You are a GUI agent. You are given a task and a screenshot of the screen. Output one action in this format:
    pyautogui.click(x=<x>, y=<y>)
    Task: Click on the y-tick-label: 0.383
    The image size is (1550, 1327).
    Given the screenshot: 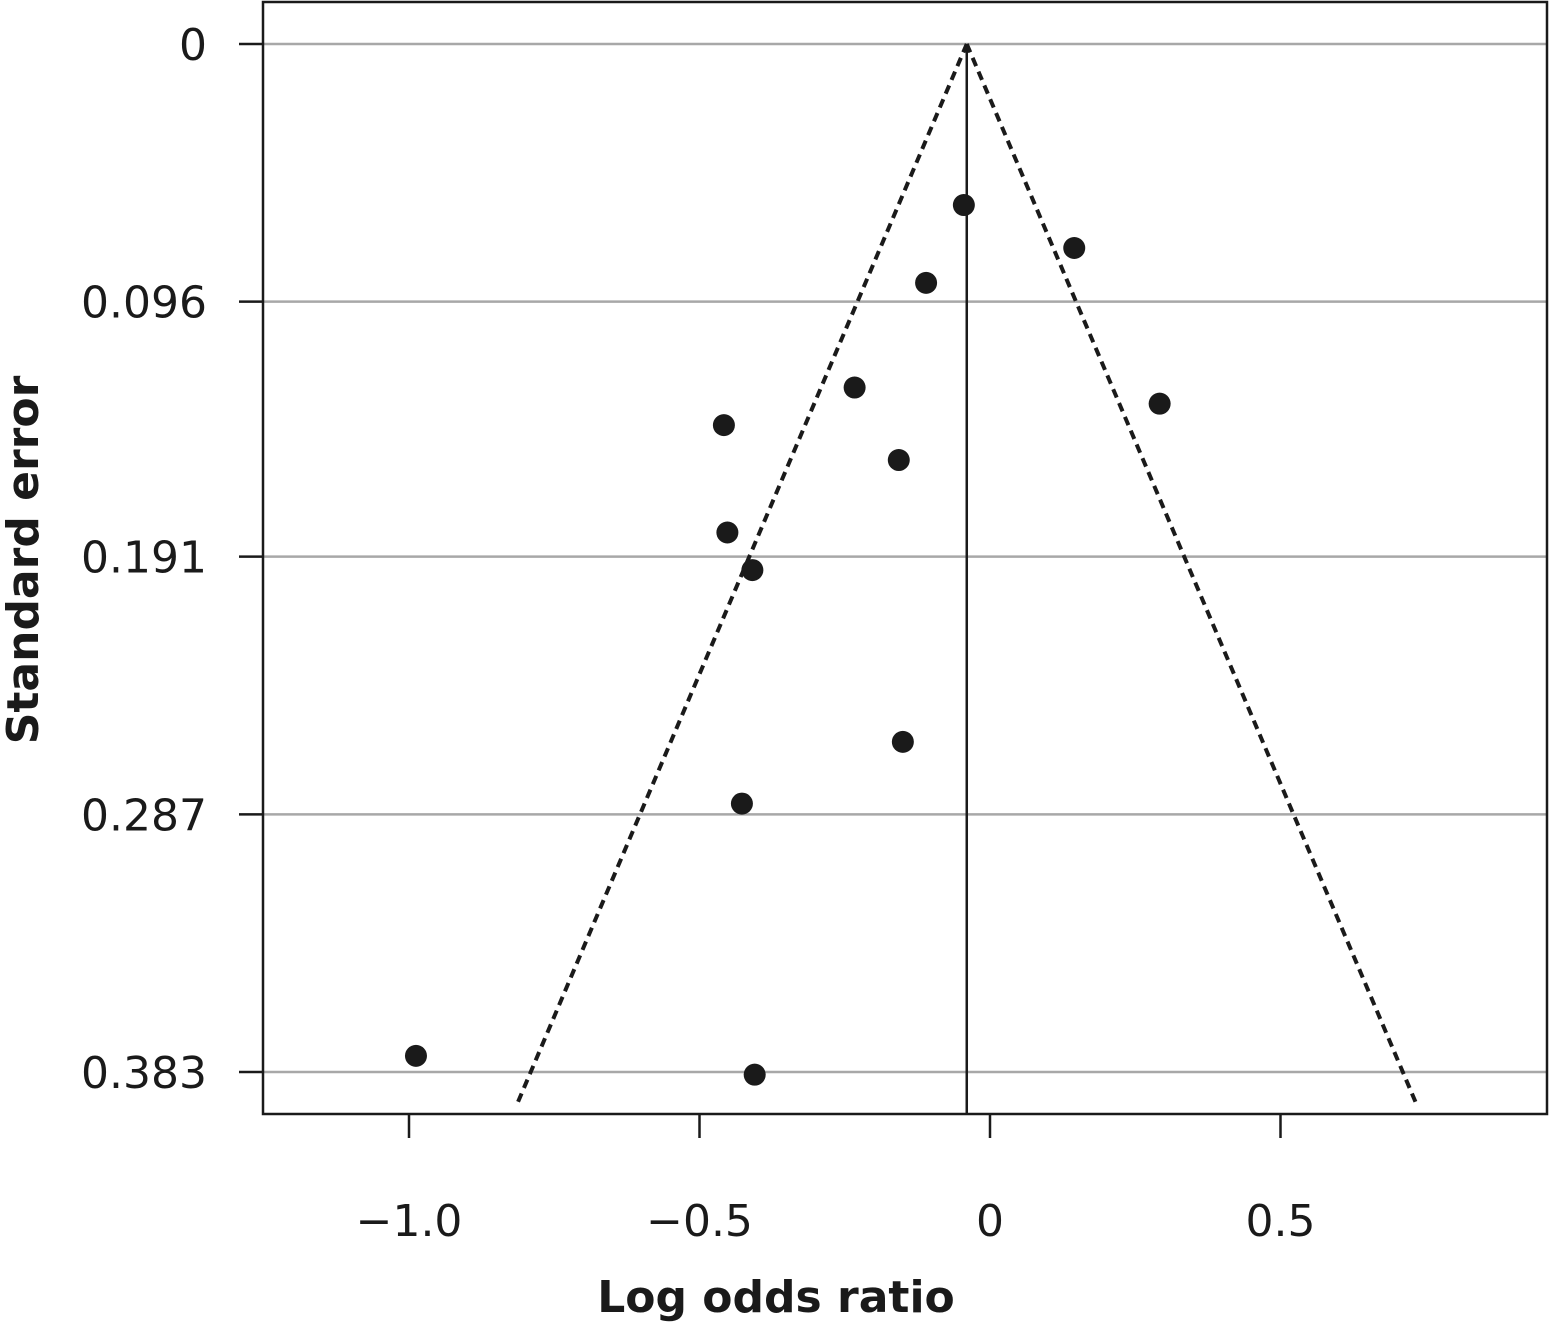 What is the action you would take?
    pyautogui.click(x=144, y=1073)
    